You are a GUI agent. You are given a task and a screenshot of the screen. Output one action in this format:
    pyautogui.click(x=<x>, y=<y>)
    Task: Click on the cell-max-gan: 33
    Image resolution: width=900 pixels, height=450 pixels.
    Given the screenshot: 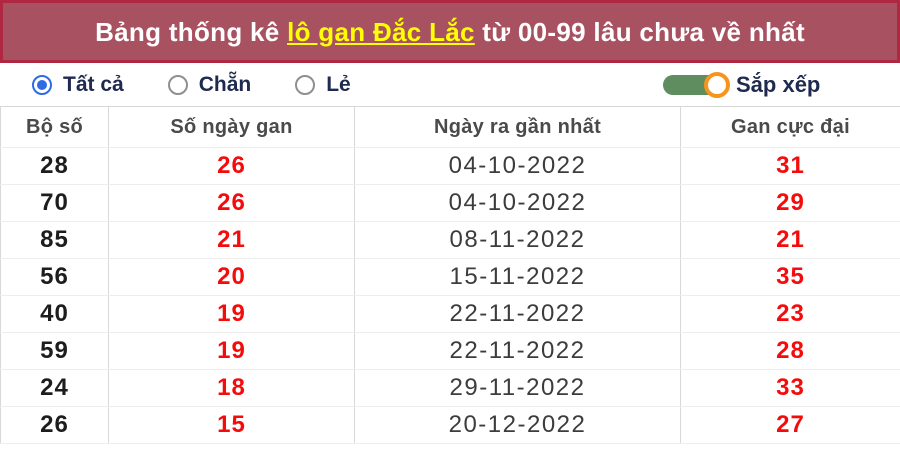 What is the action you would take?
    pyautogui.click(x=790, y=388)
    